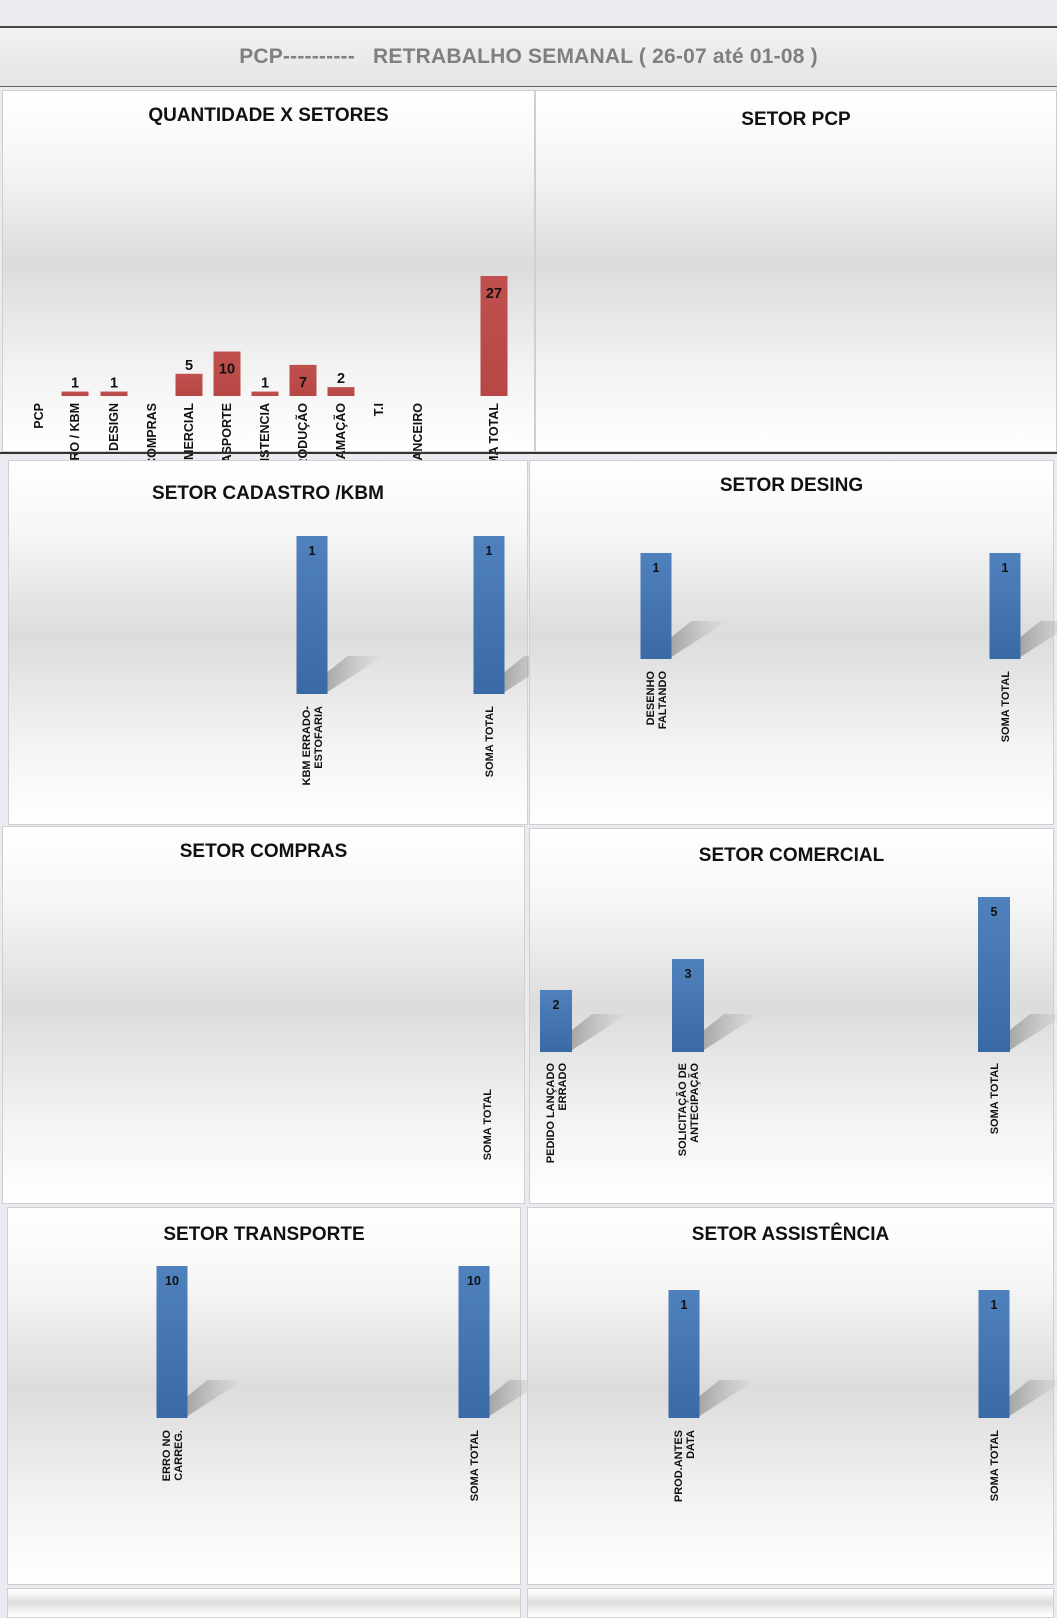 The height and width of the screenshot is (1618, 1057). What do you see at coordinates (307, 746) in the screenshot?
I see `category-label-line: KBM ERRADO-` at bounding box center [307, 746].